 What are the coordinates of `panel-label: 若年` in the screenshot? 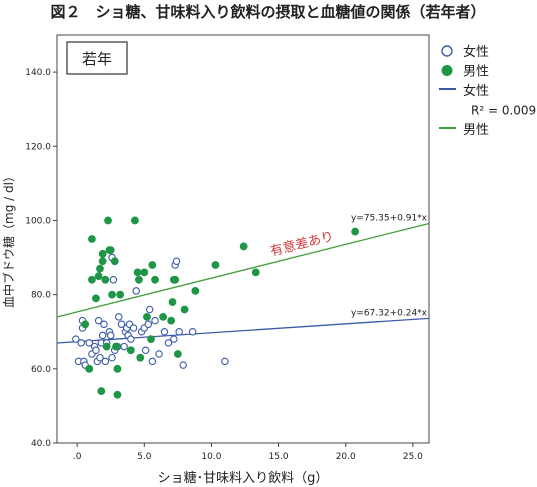 It's located at (97, 59).